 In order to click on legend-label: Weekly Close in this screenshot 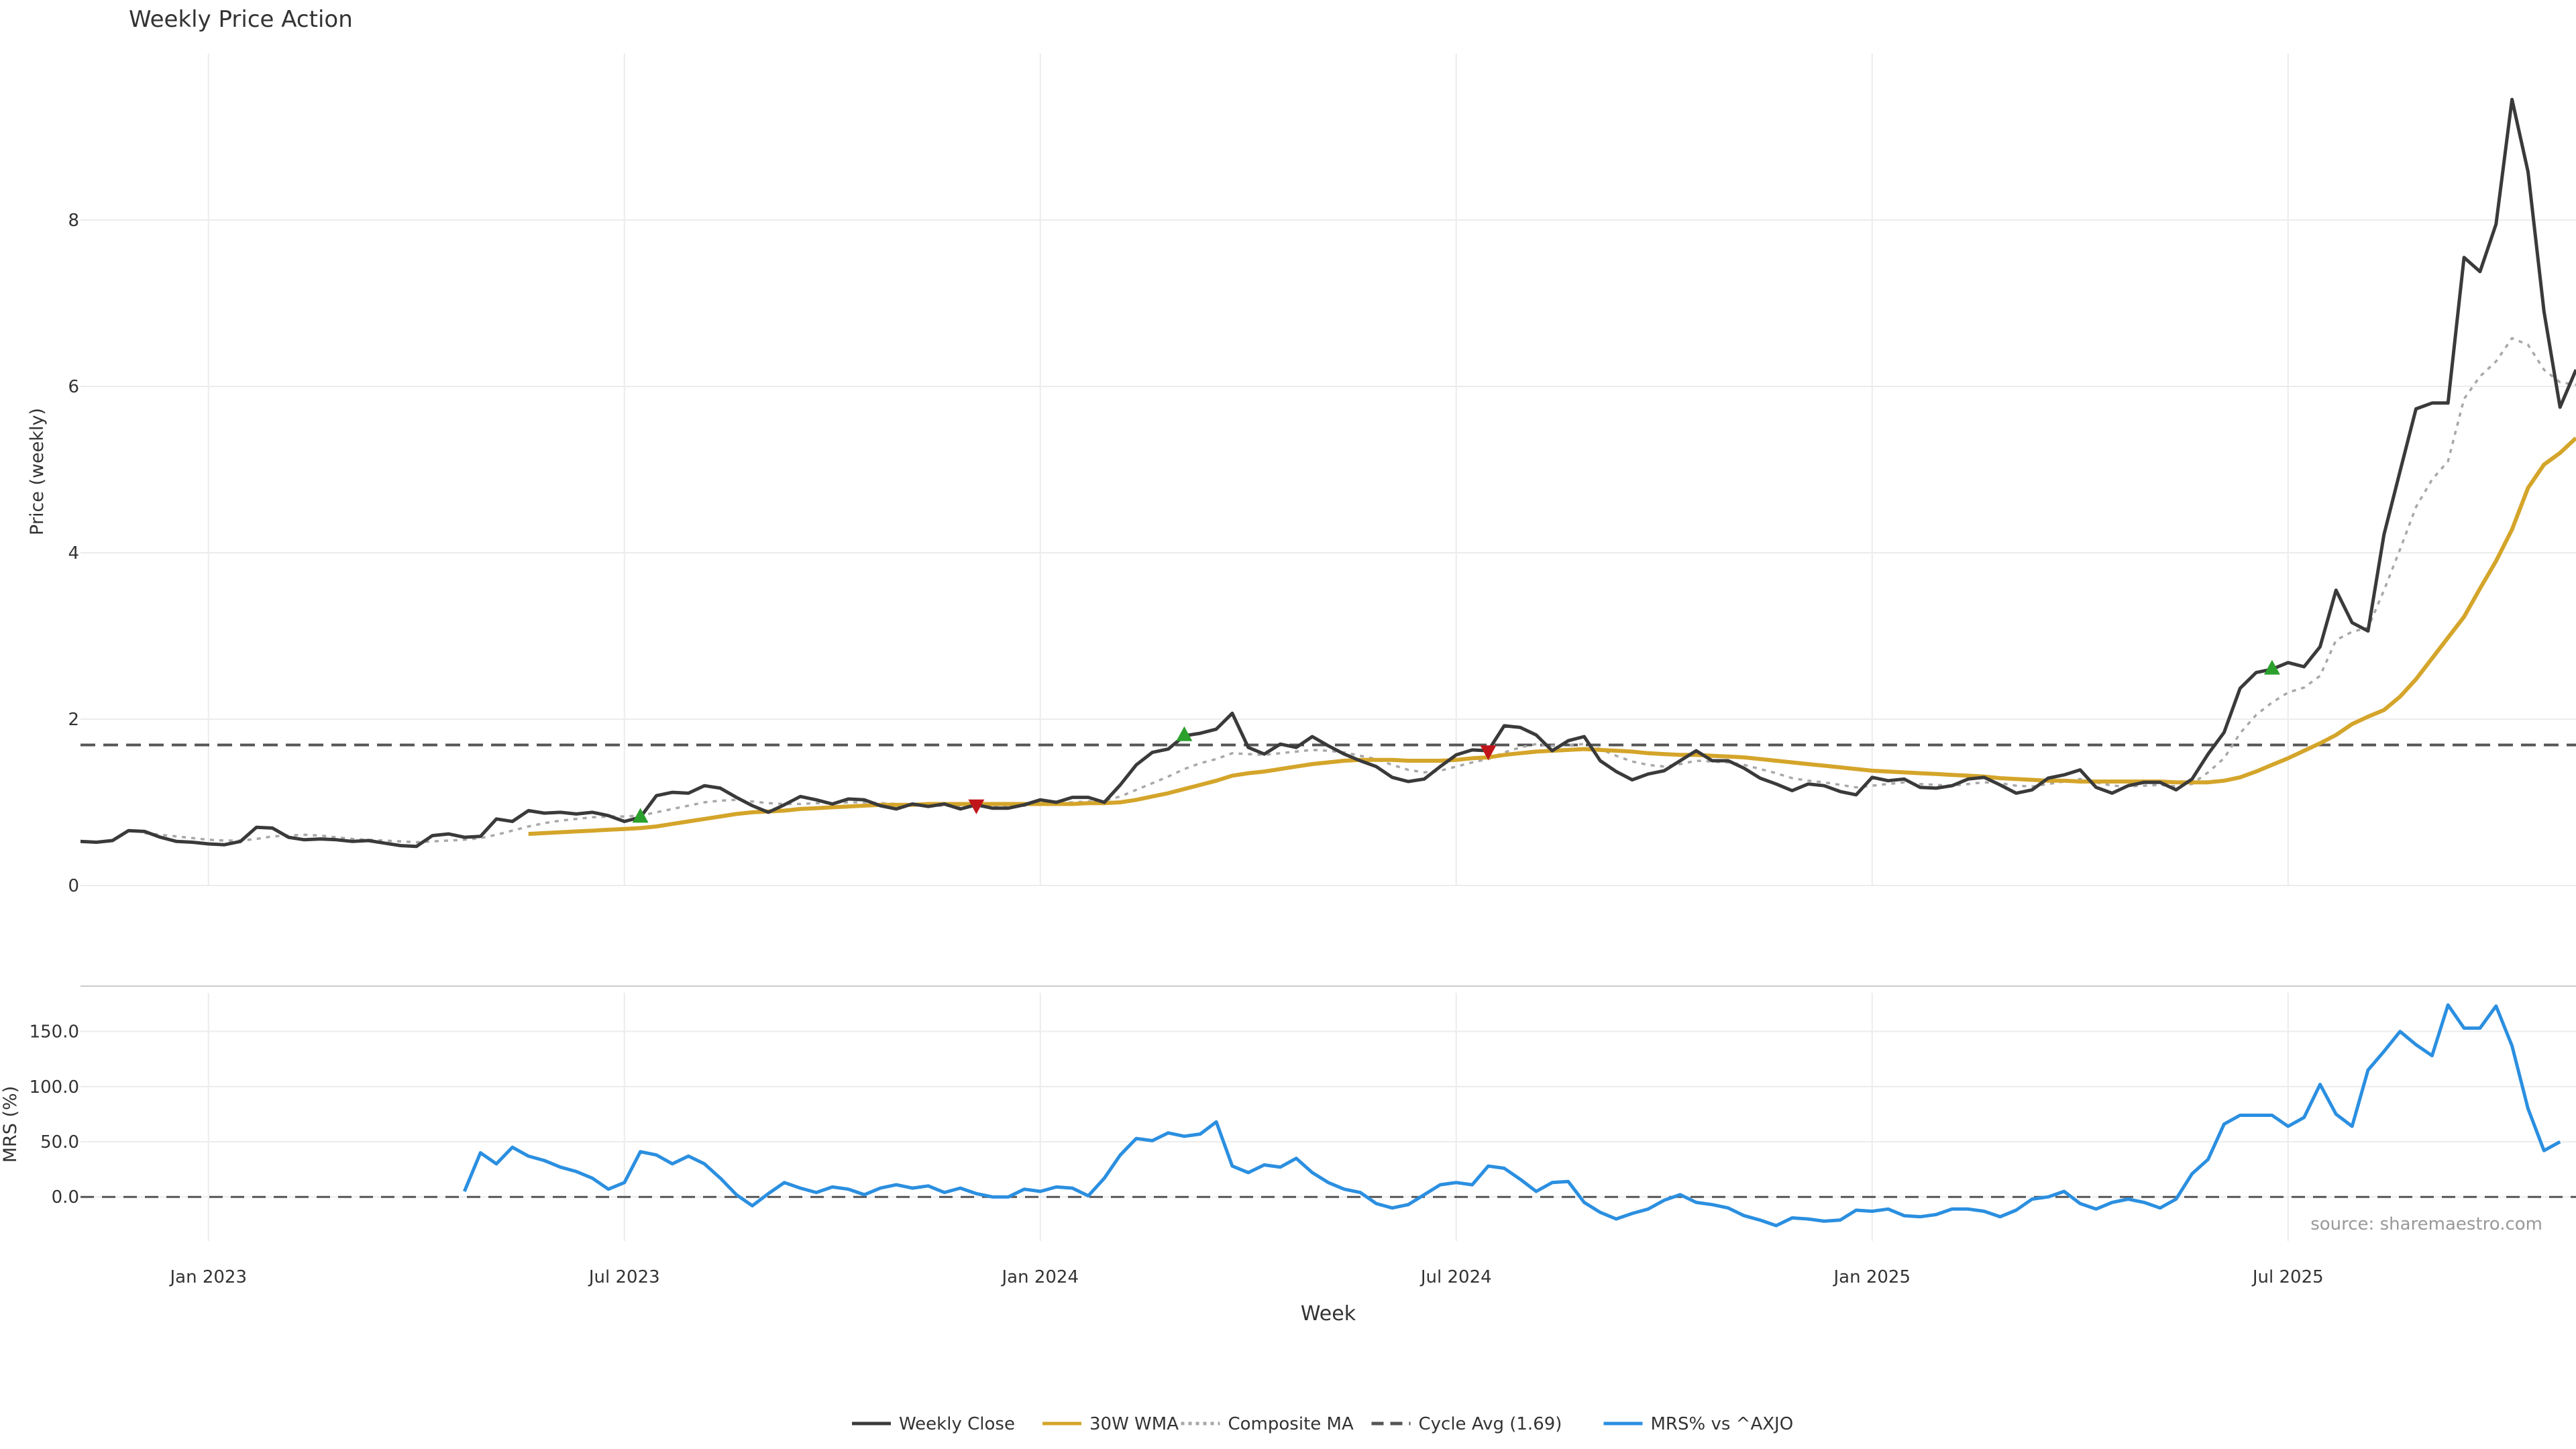, I will do `click(957, 1424)`.